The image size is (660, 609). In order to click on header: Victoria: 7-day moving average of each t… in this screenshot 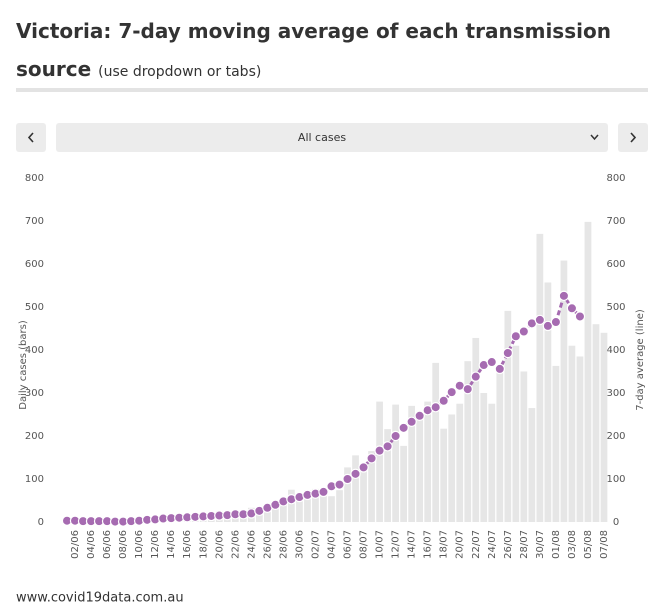, I will do `click(326, 51)`.